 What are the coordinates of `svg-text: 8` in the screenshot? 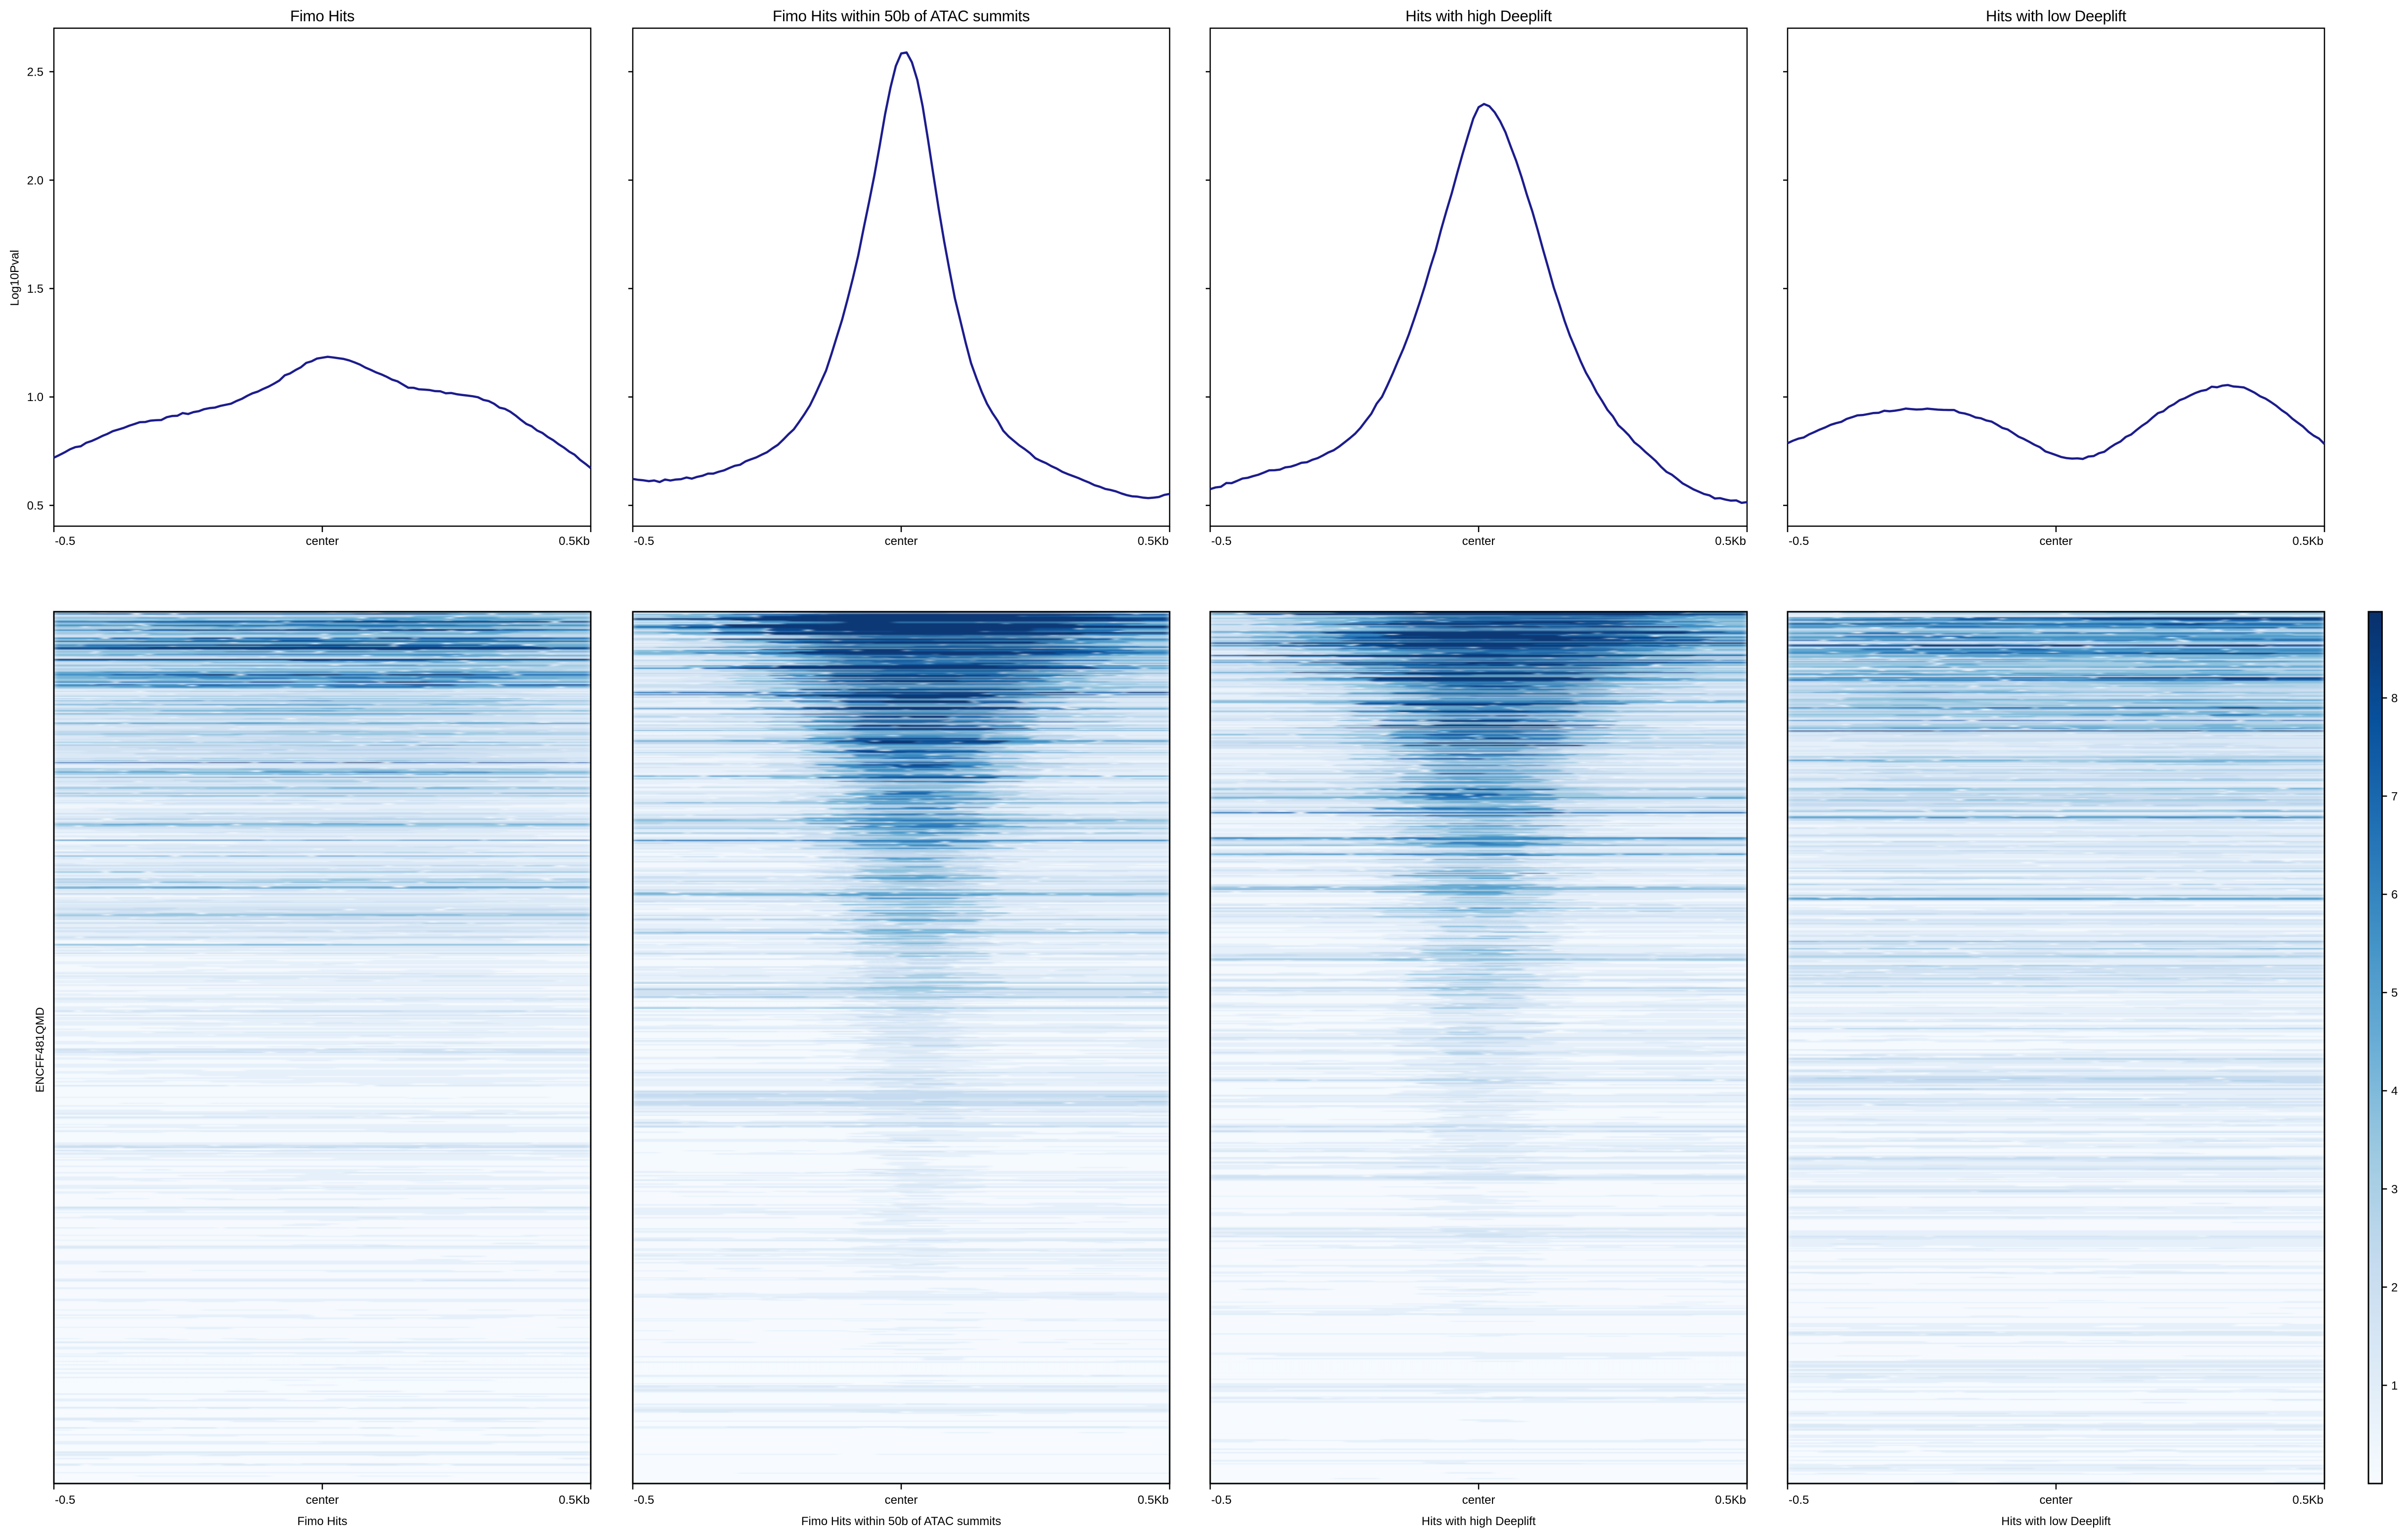 It's located at (2395, 698).